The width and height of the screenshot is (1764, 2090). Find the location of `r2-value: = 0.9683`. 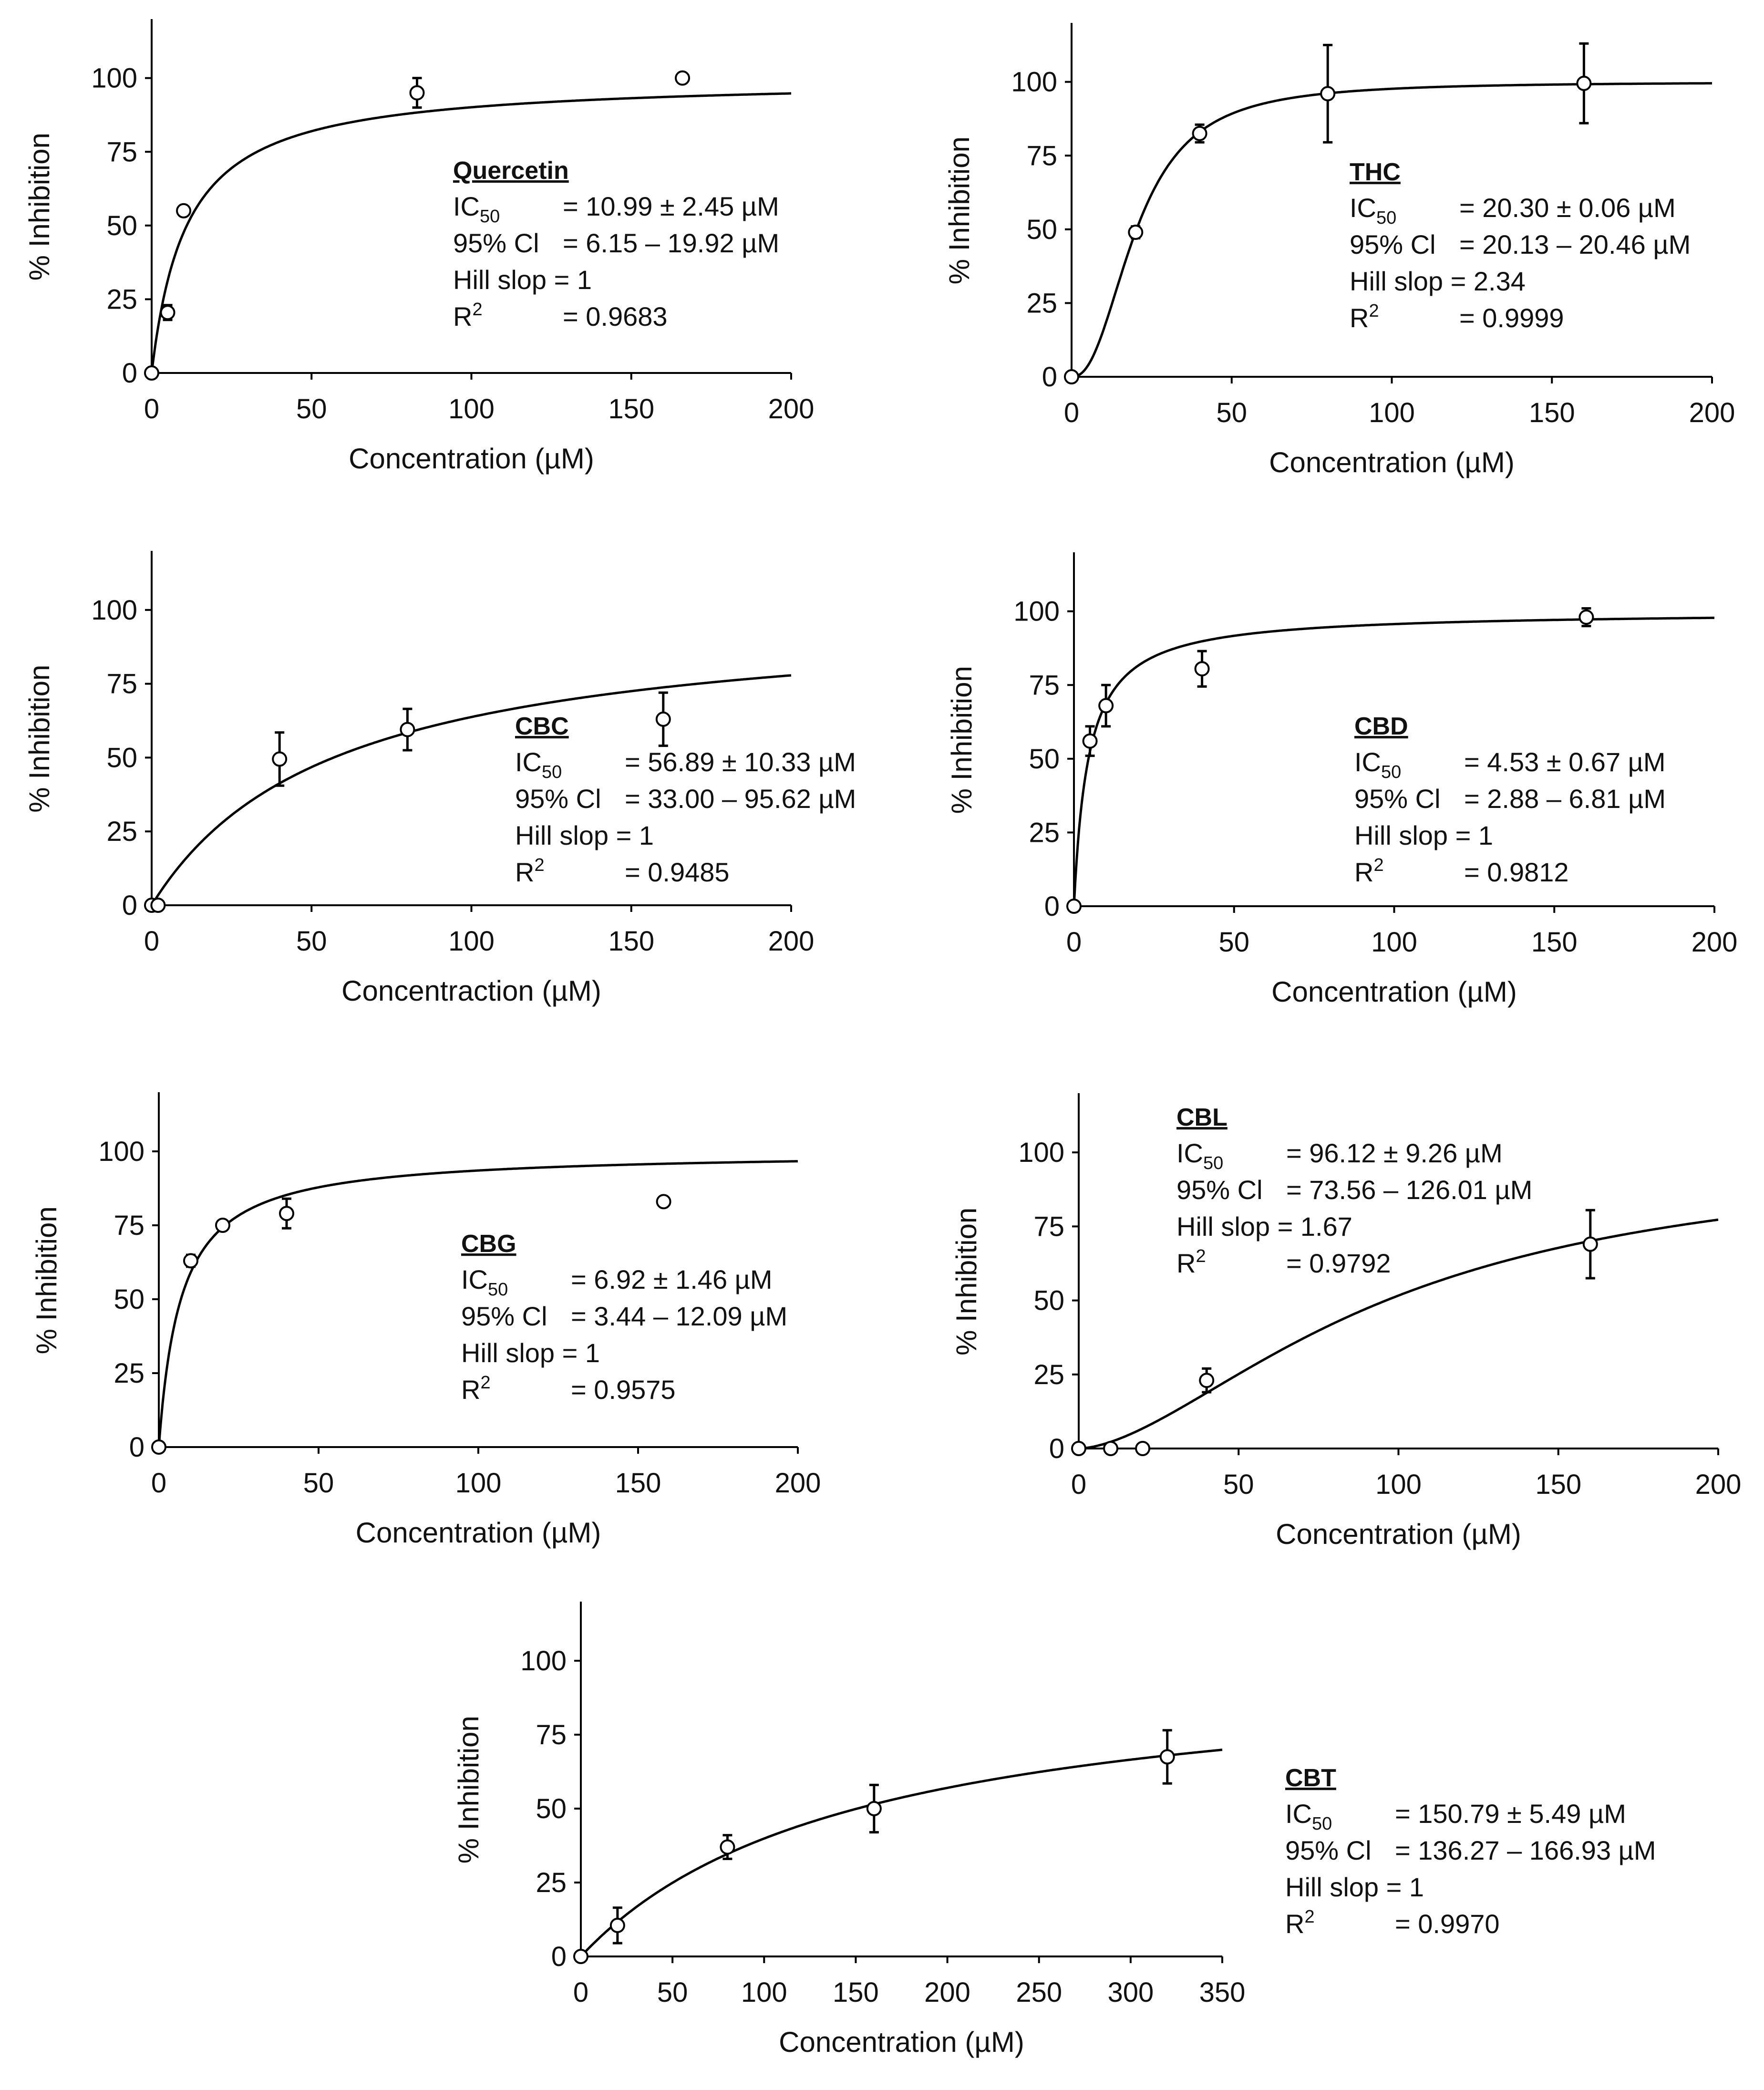

r2-value: = 0.9683 is located at coordinates (615, 316).